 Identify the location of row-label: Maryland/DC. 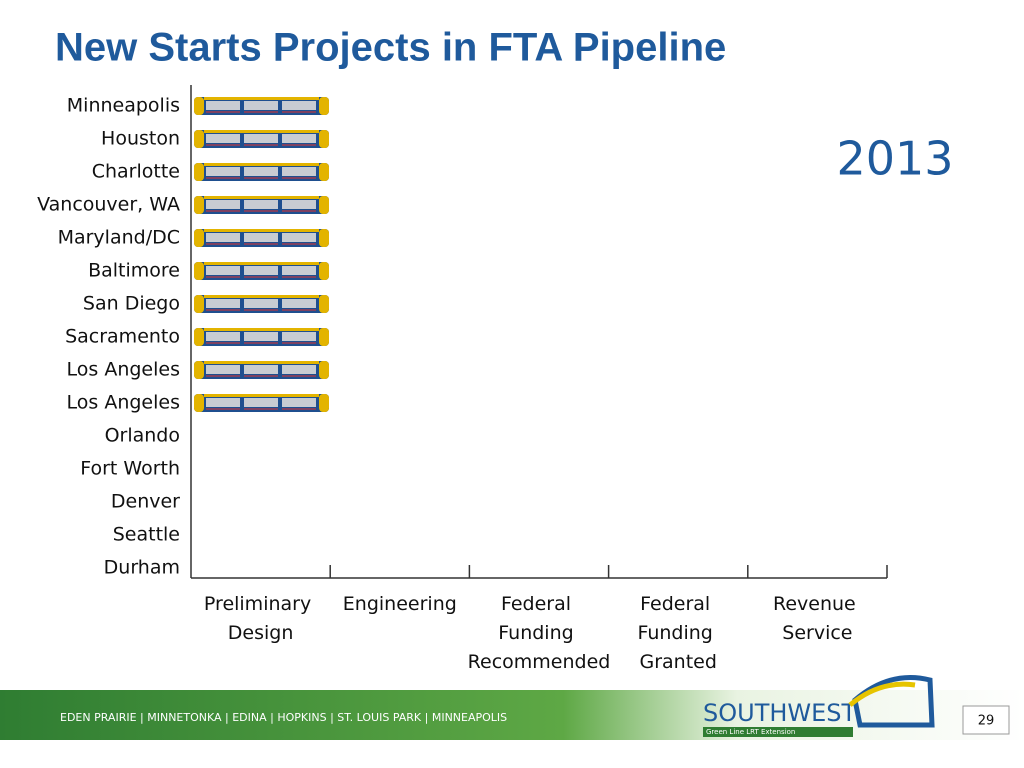
(119, 238).